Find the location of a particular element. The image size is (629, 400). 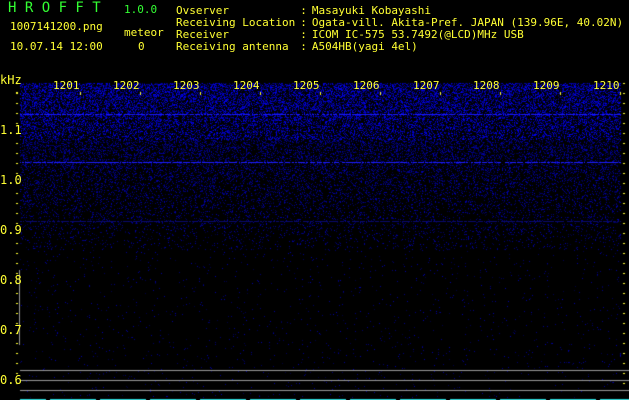

y-tick-label: 0.7 is located at coordinates (11, 330).